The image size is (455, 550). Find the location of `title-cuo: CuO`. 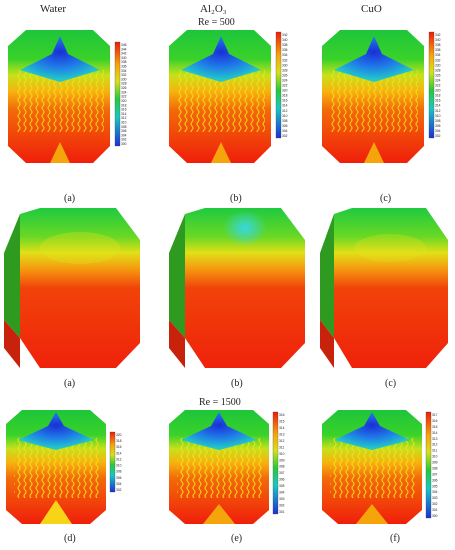

title-cuo: CuO is located at coordinates (371, 9).